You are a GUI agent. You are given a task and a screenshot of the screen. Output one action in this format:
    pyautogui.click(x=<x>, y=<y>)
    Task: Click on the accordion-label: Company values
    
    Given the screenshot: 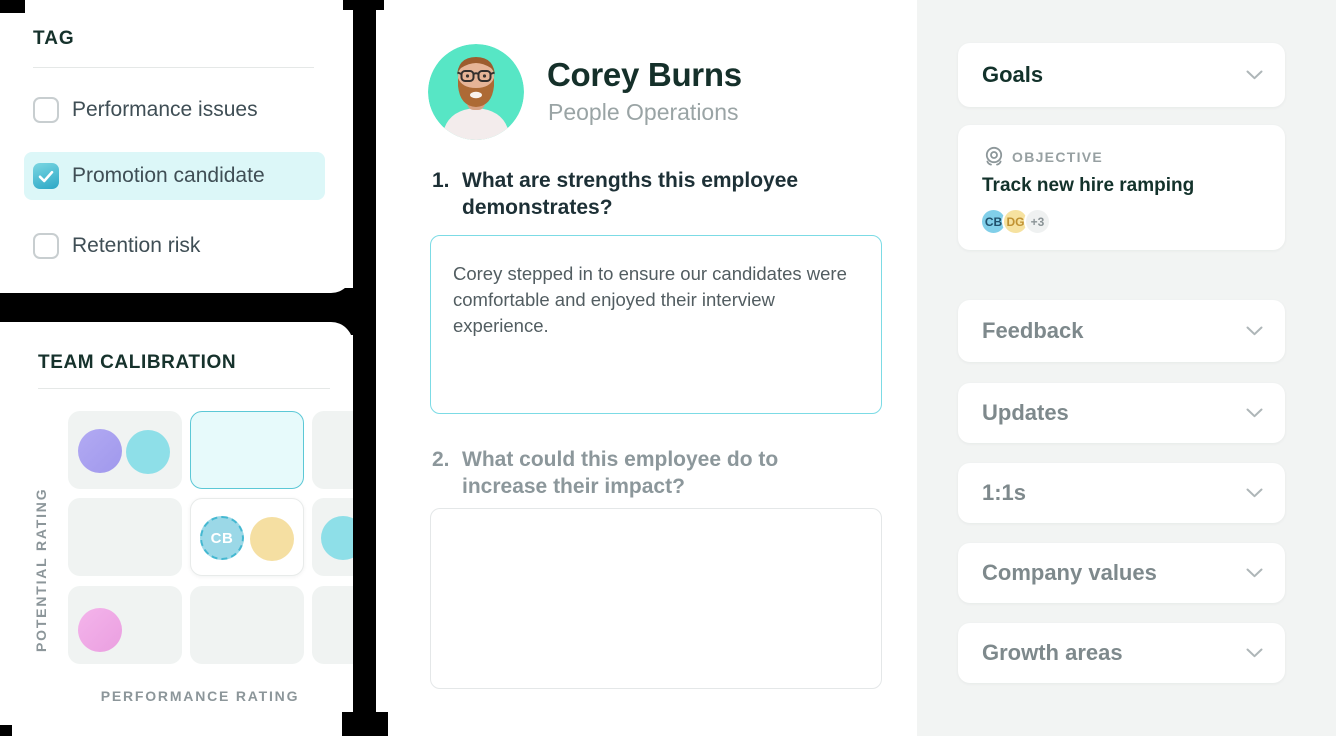 What is the action you would take?
    pyautogui.click(x=1069, y=572)
    